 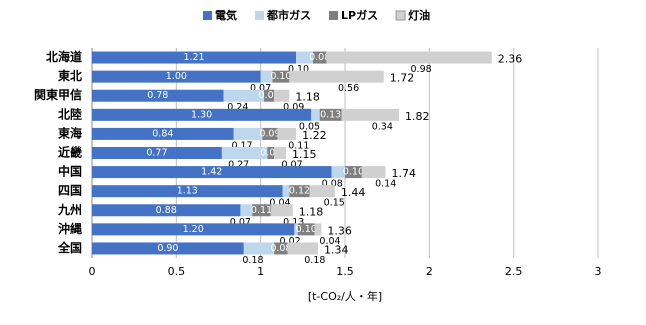 I want to click on y-tick-label: 近畿, so click(x=70, y=152).